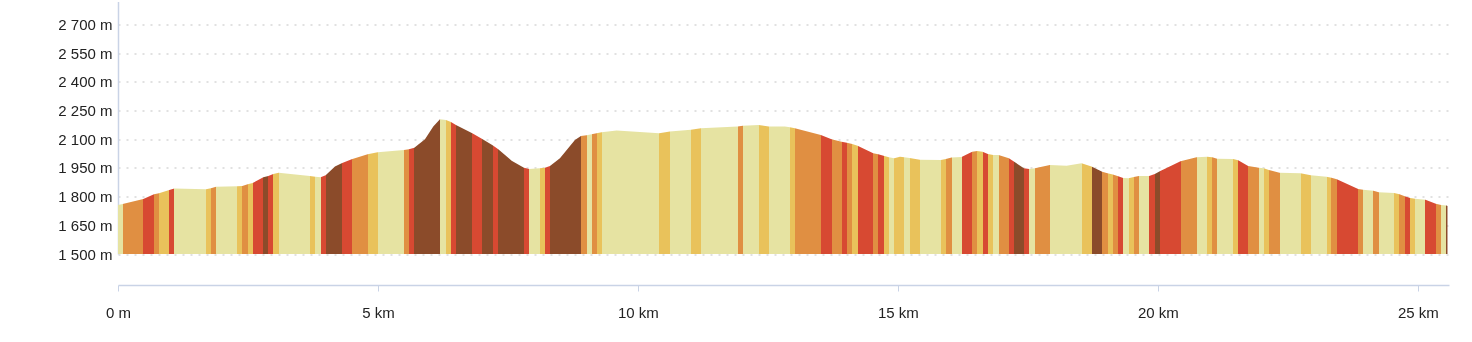 The image size is (1472, 342). I want to click on y-tick-label: 2 250 m, so click(85, 111).